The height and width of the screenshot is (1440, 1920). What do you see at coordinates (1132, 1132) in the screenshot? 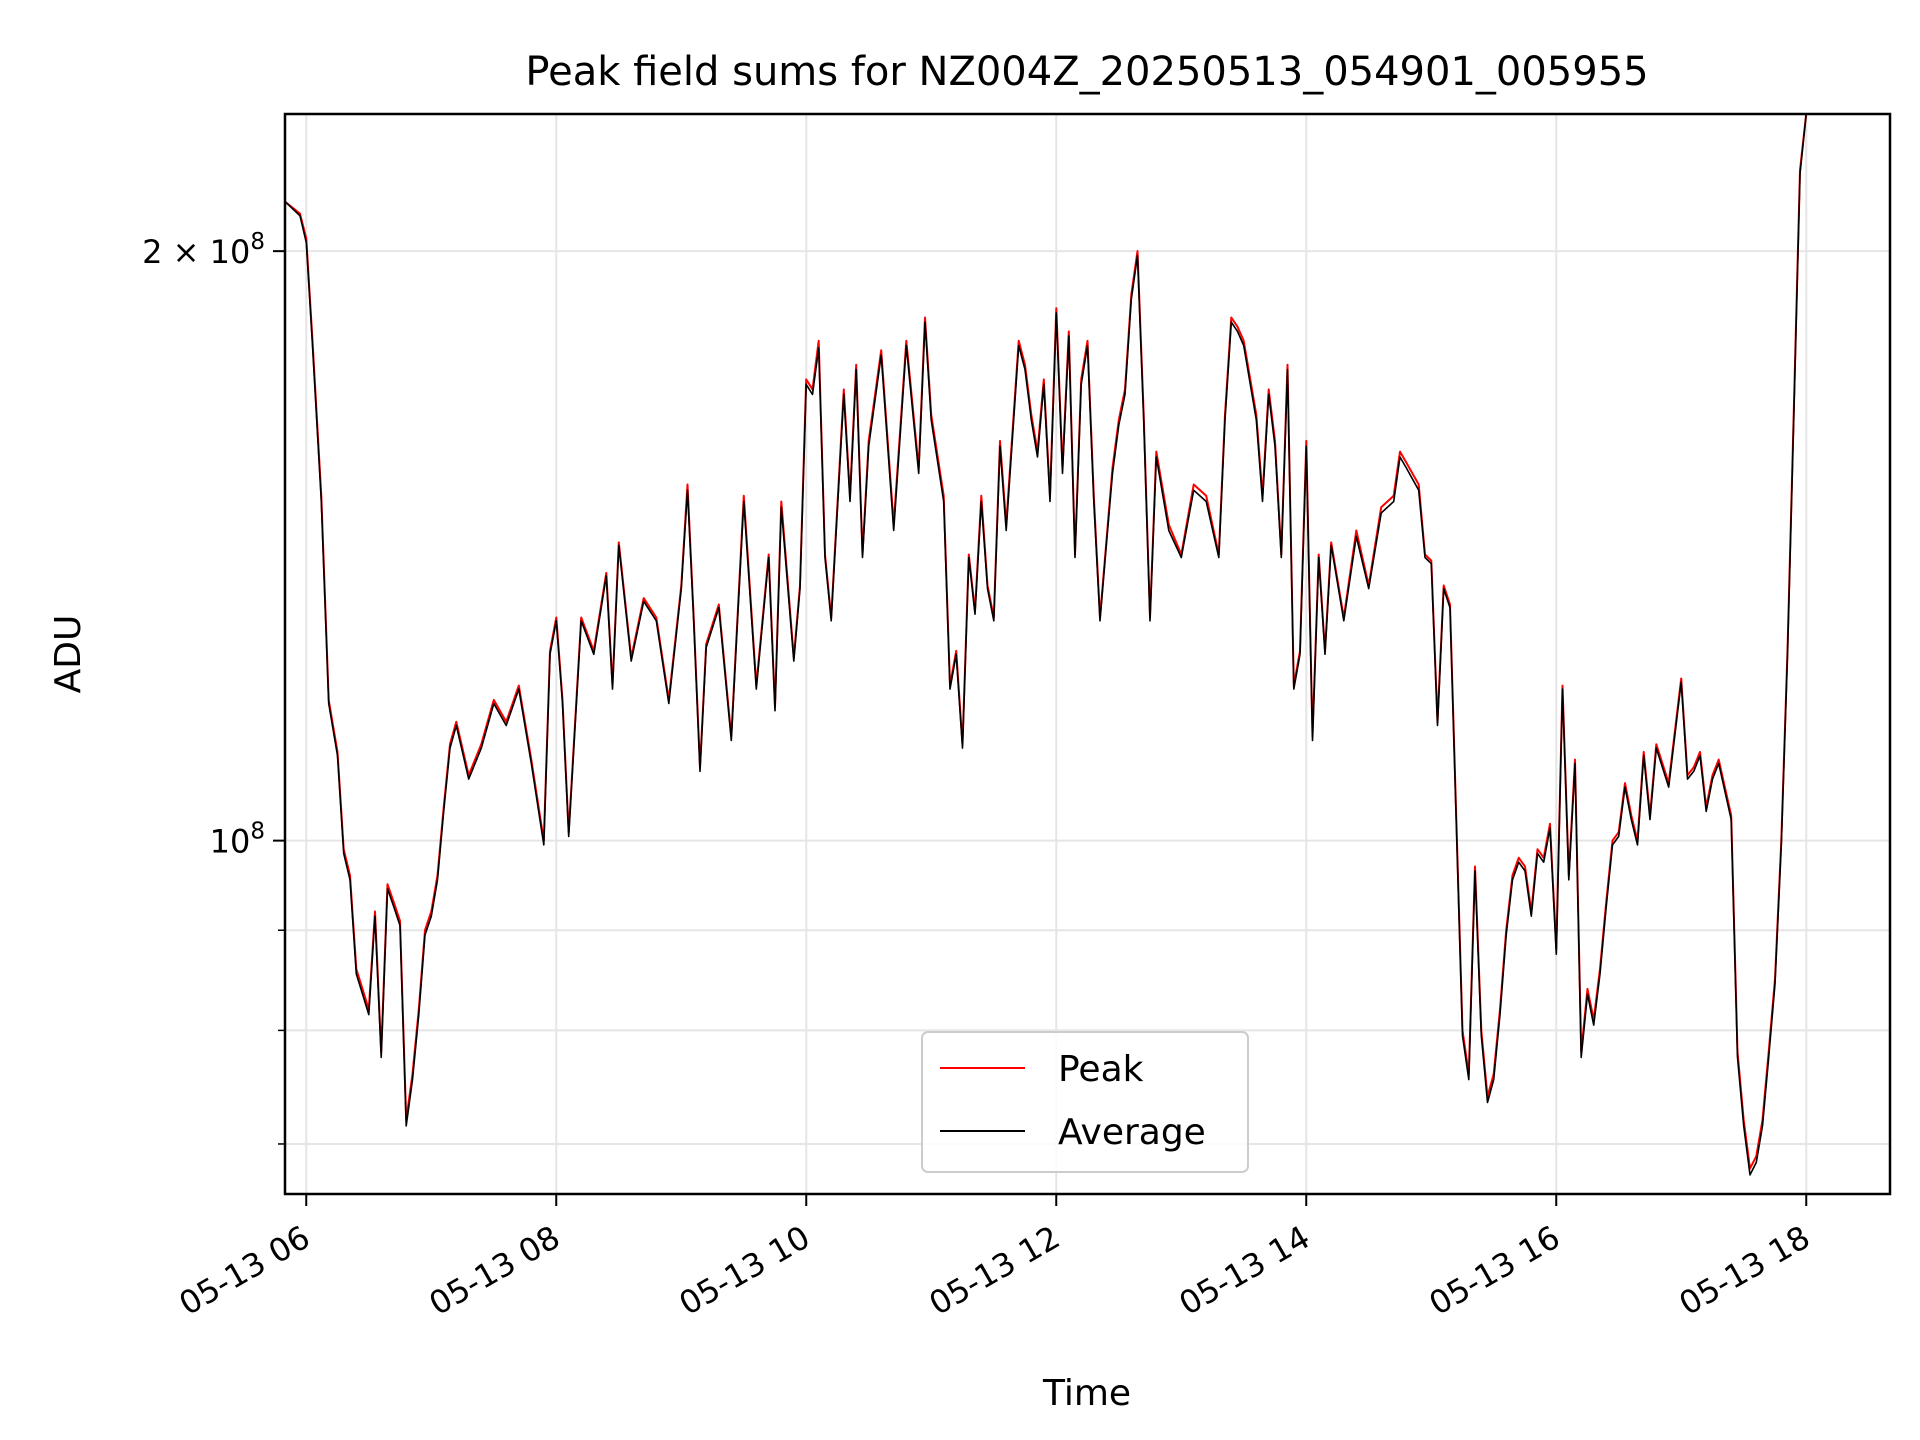
I see `legend-label-average: Average` at bounding box center [1132, 1132].